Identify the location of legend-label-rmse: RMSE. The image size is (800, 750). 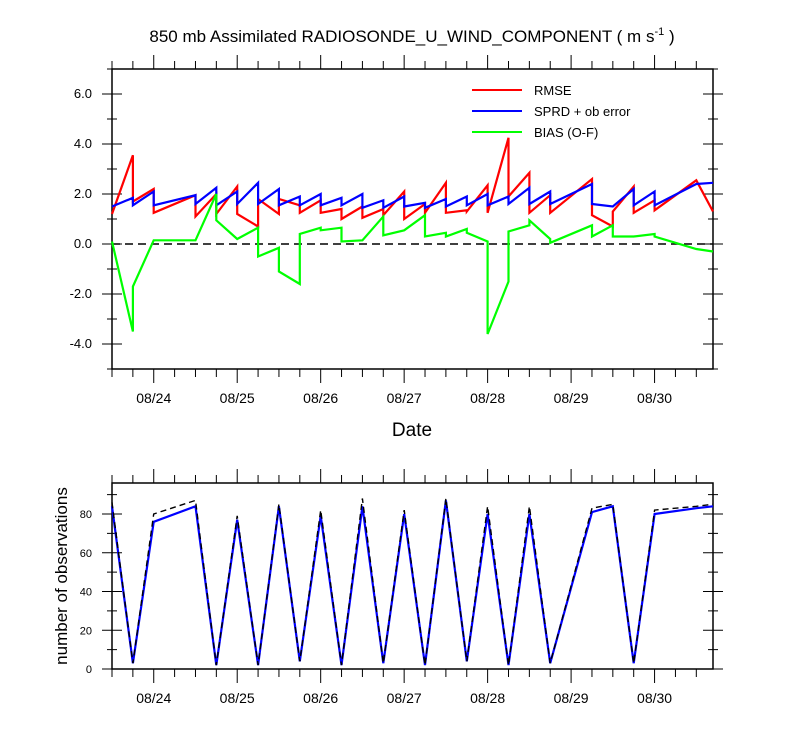
(553, 90).